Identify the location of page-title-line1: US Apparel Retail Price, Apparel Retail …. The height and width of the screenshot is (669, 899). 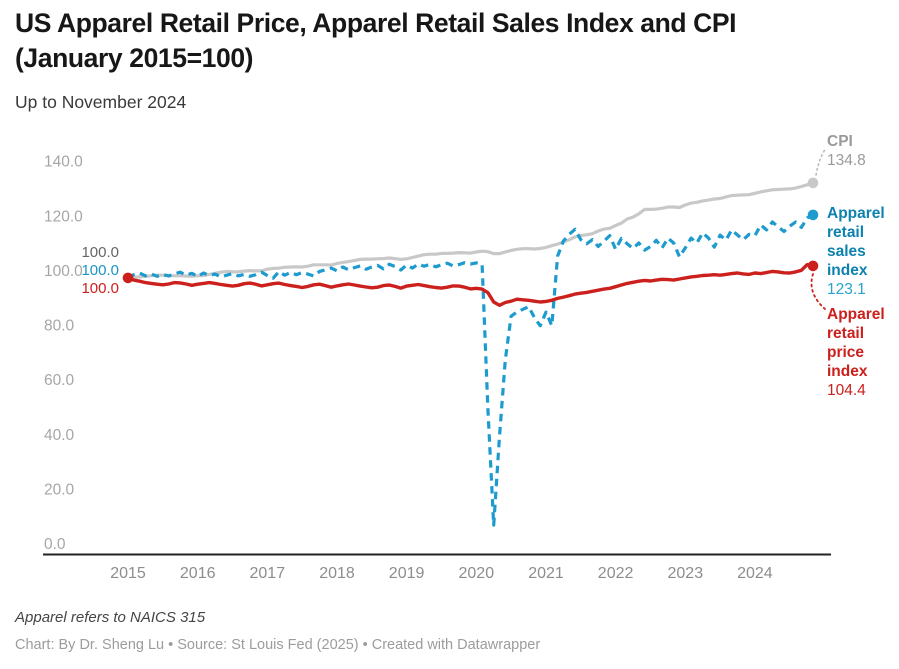
(376, 23).